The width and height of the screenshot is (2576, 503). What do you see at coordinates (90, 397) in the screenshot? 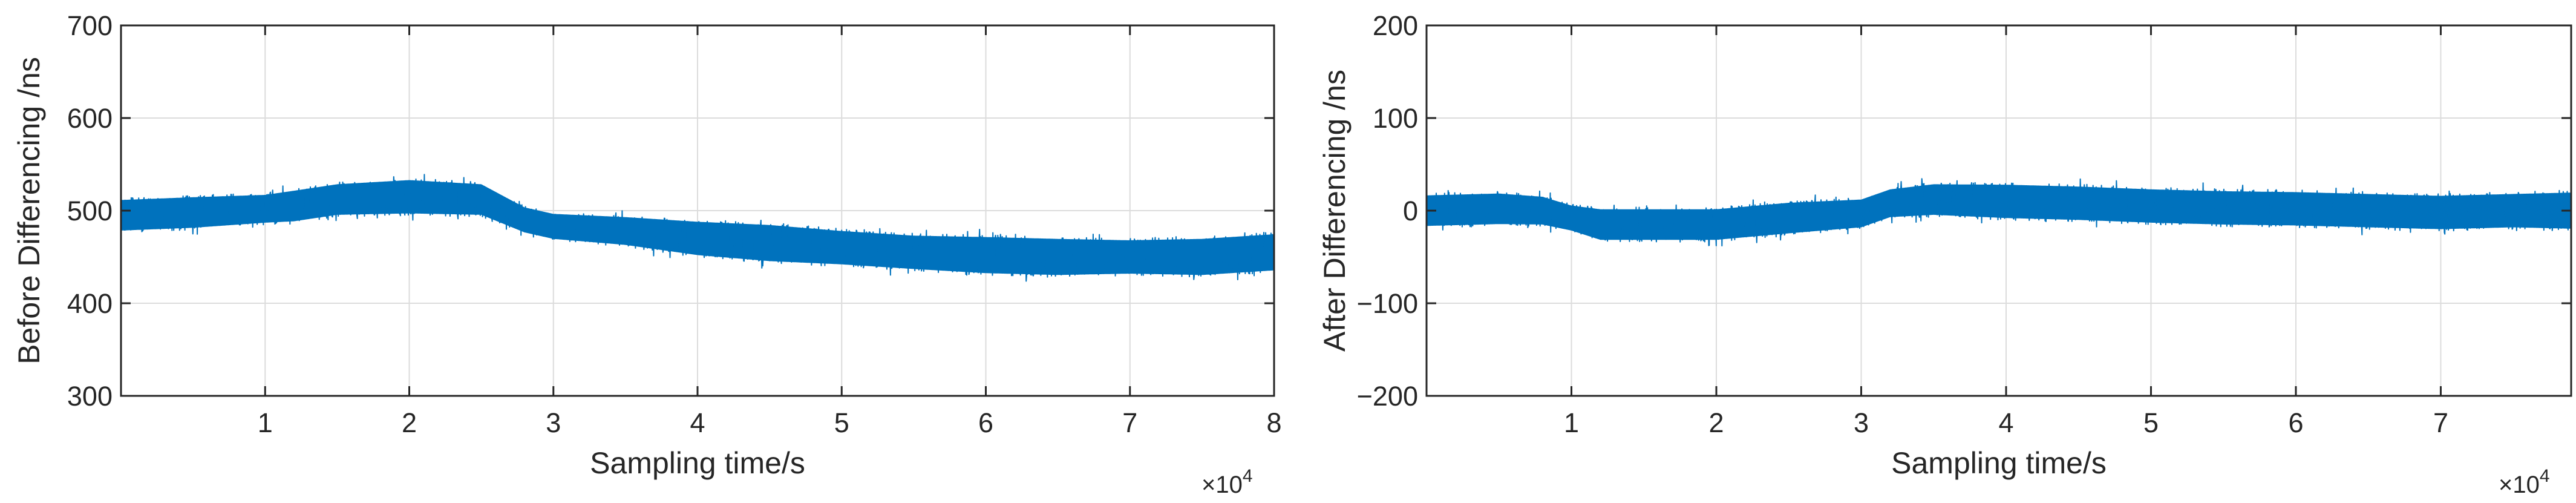
I see `y-tick-label-left: 300` at bounding box center [90, 397].